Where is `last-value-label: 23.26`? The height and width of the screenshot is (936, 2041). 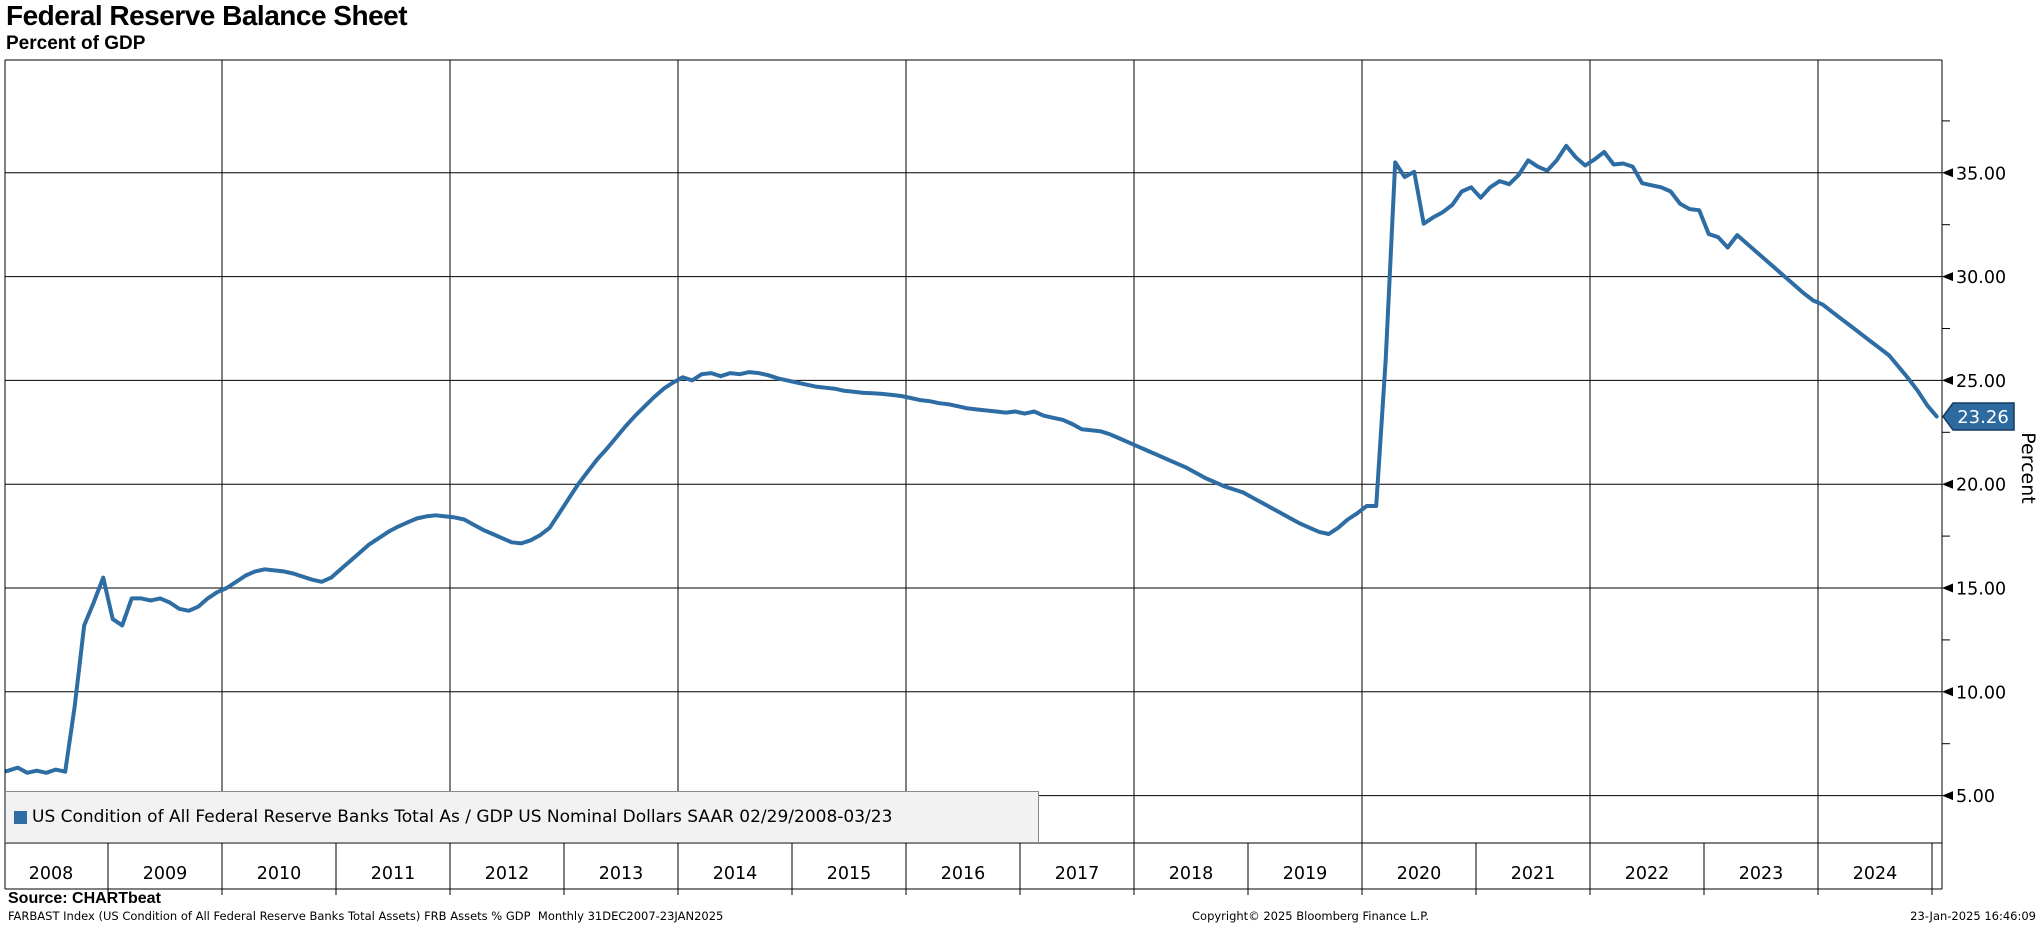
last-value-label: 23.26 is located at coordinates (1983, 417).